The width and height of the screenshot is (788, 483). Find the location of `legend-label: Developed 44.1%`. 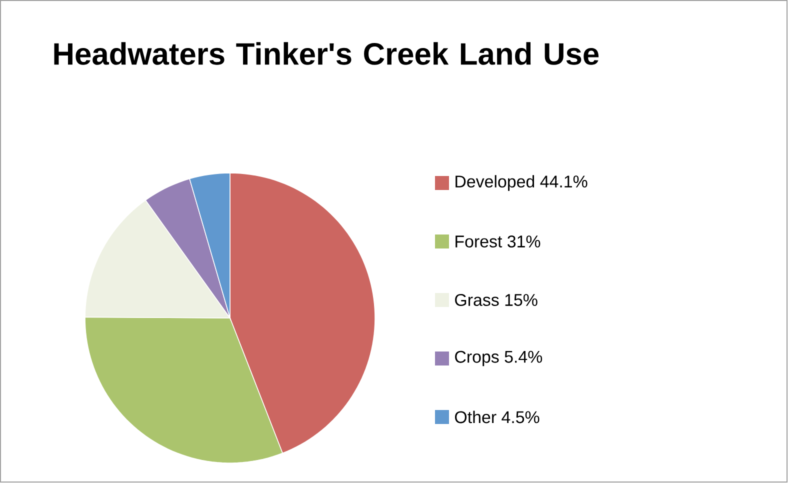

legend-label: Developed 44.1% is located at coordinates (522, 183).